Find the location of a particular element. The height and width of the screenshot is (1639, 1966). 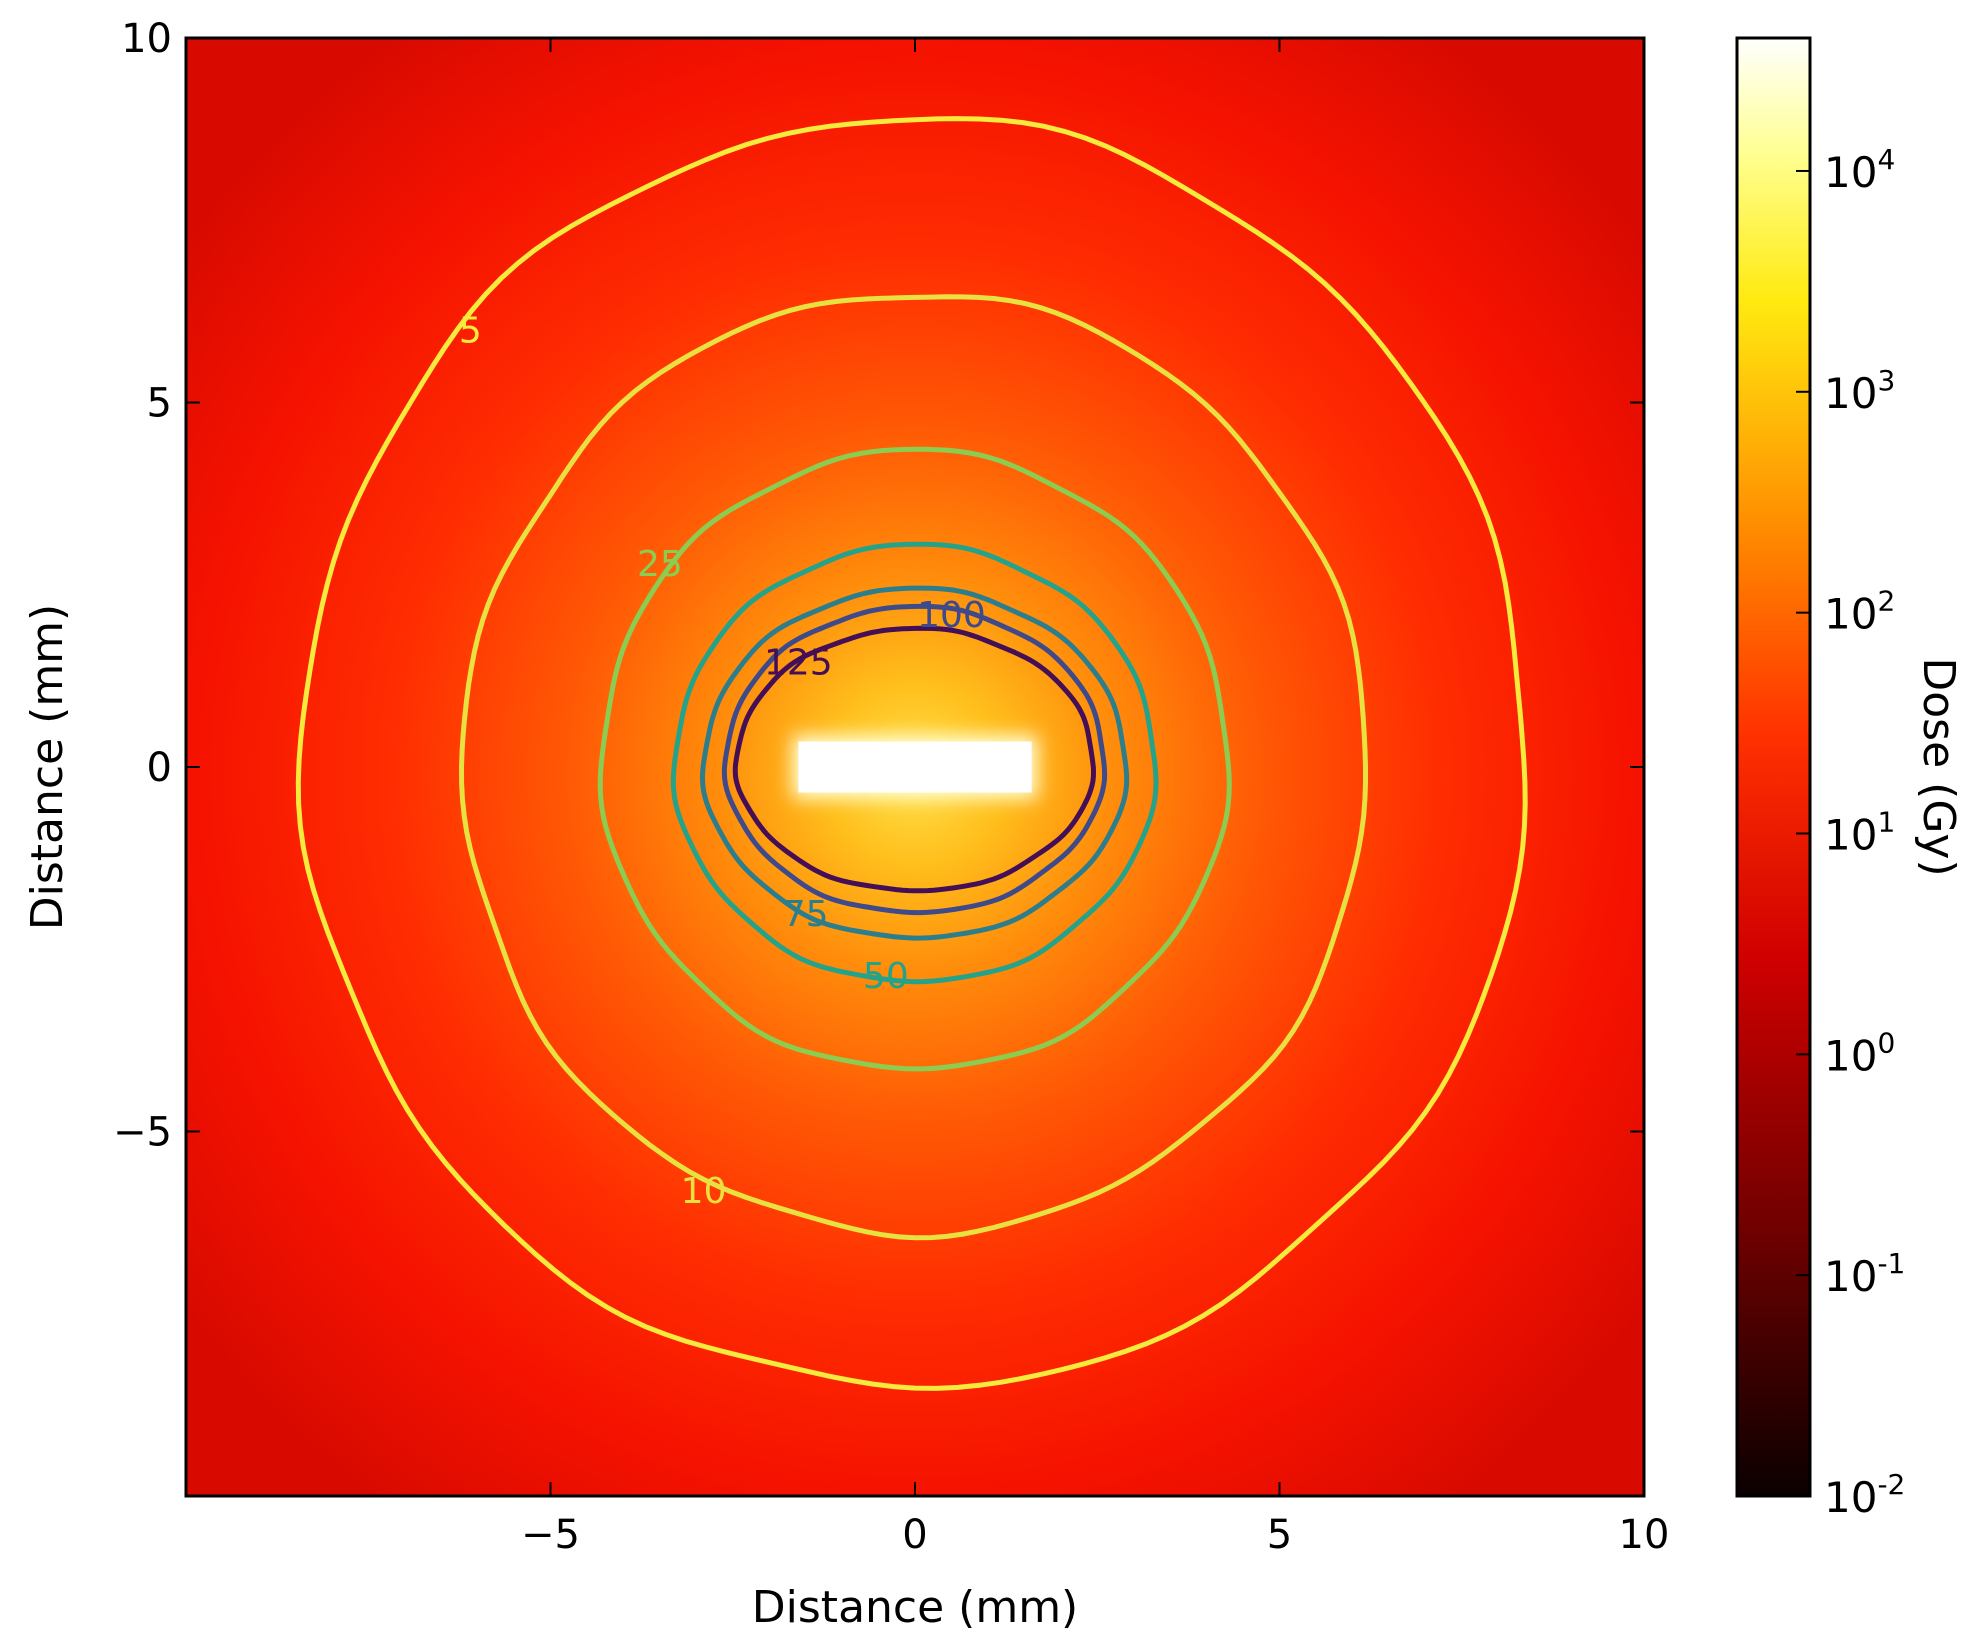

contour-label-group-10: 10 is located at coordinates (704, 1191).